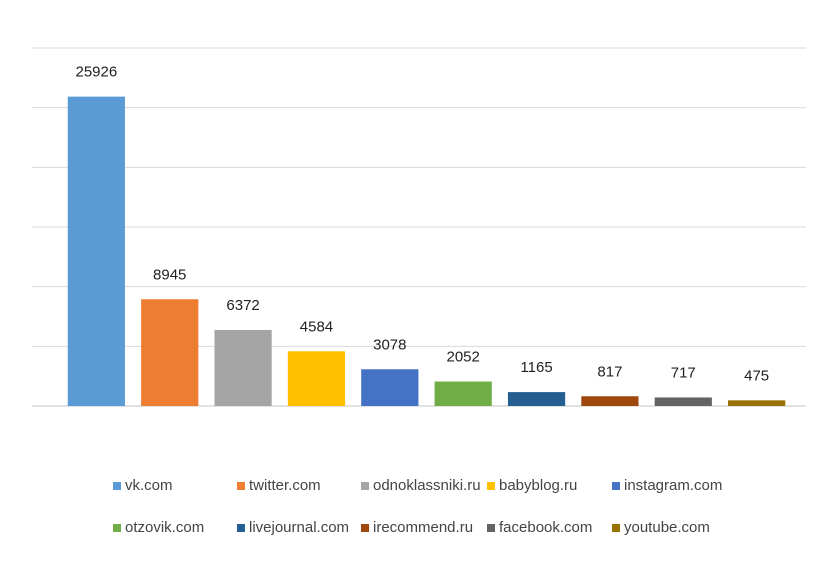  I want to click on data-label: 3078, so click(389, 344).